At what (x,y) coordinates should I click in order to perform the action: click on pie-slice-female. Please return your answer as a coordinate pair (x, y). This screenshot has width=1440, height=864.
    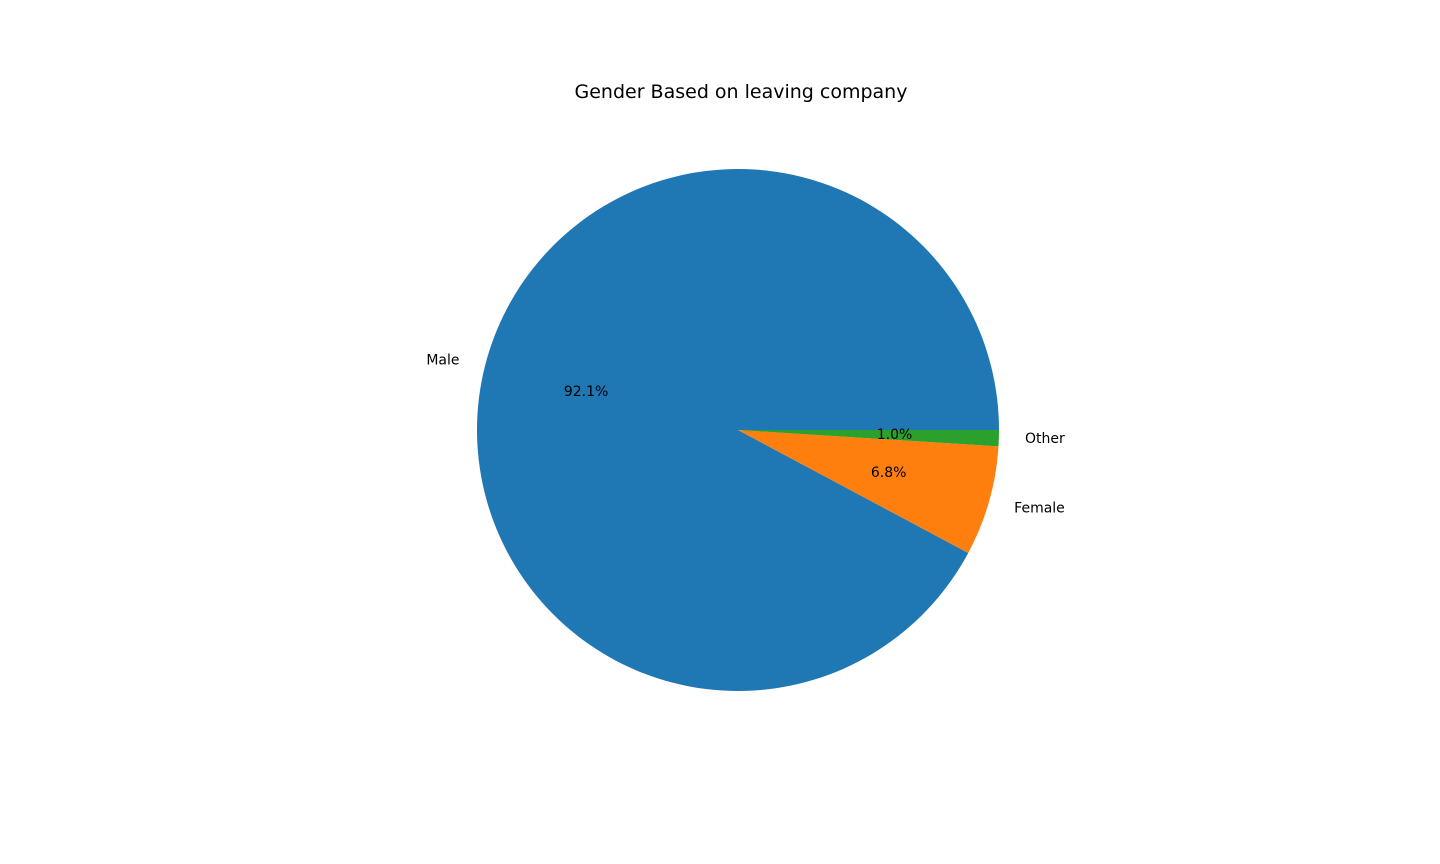
    Looking at the image, I should click on (868, 491).